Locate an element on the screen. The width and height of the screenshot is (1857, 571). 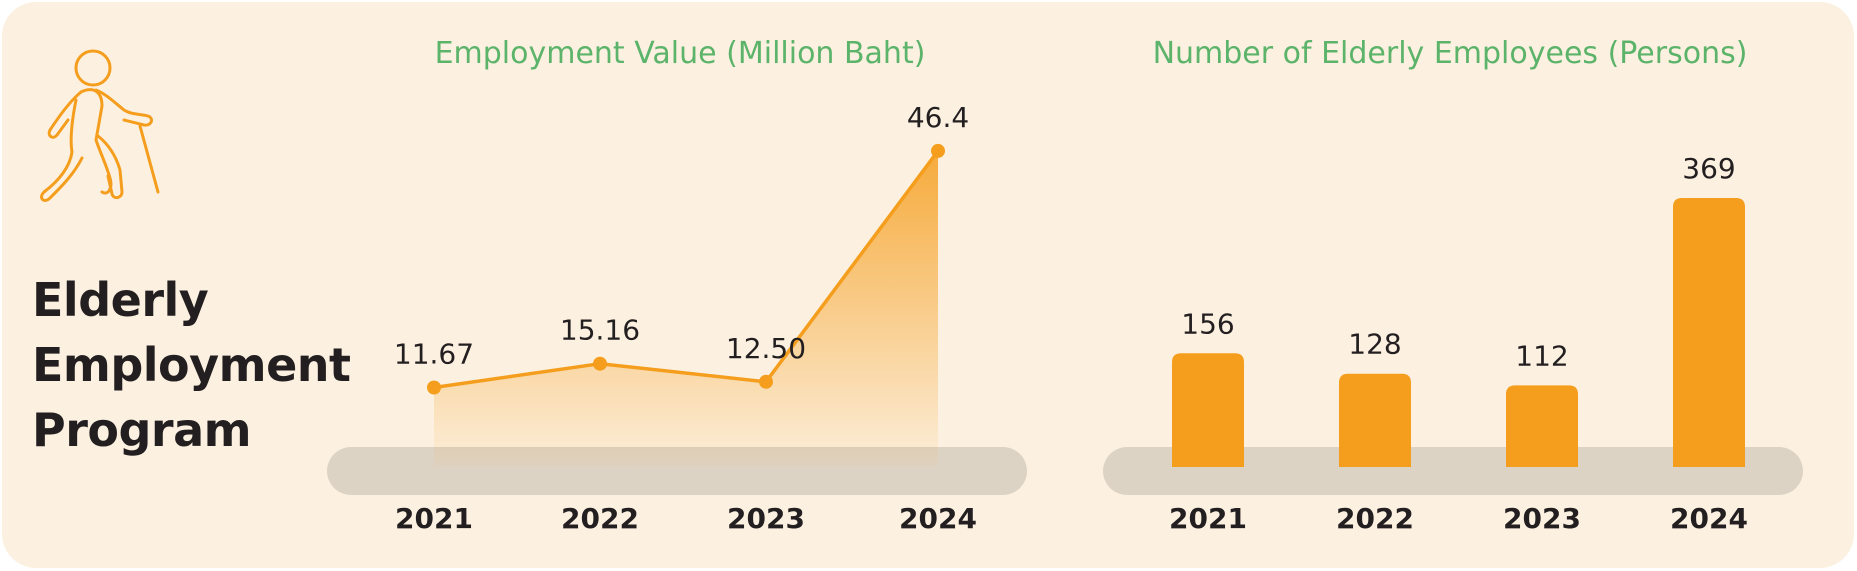
program-title-line-3: Program is located at coordinates (142, 430).